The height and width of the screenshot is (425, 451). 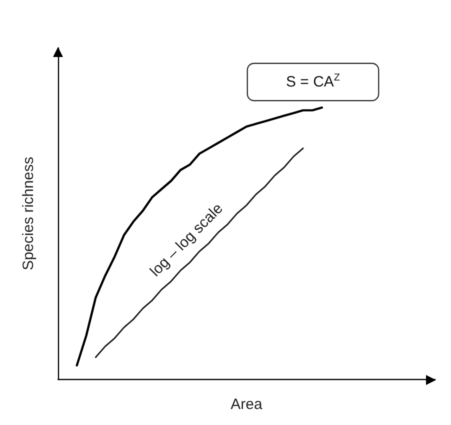 What do you see at coordinates (246, 404) in the screenshot?
I see `x-axis-title: Area` at bounding box center [246, 404].